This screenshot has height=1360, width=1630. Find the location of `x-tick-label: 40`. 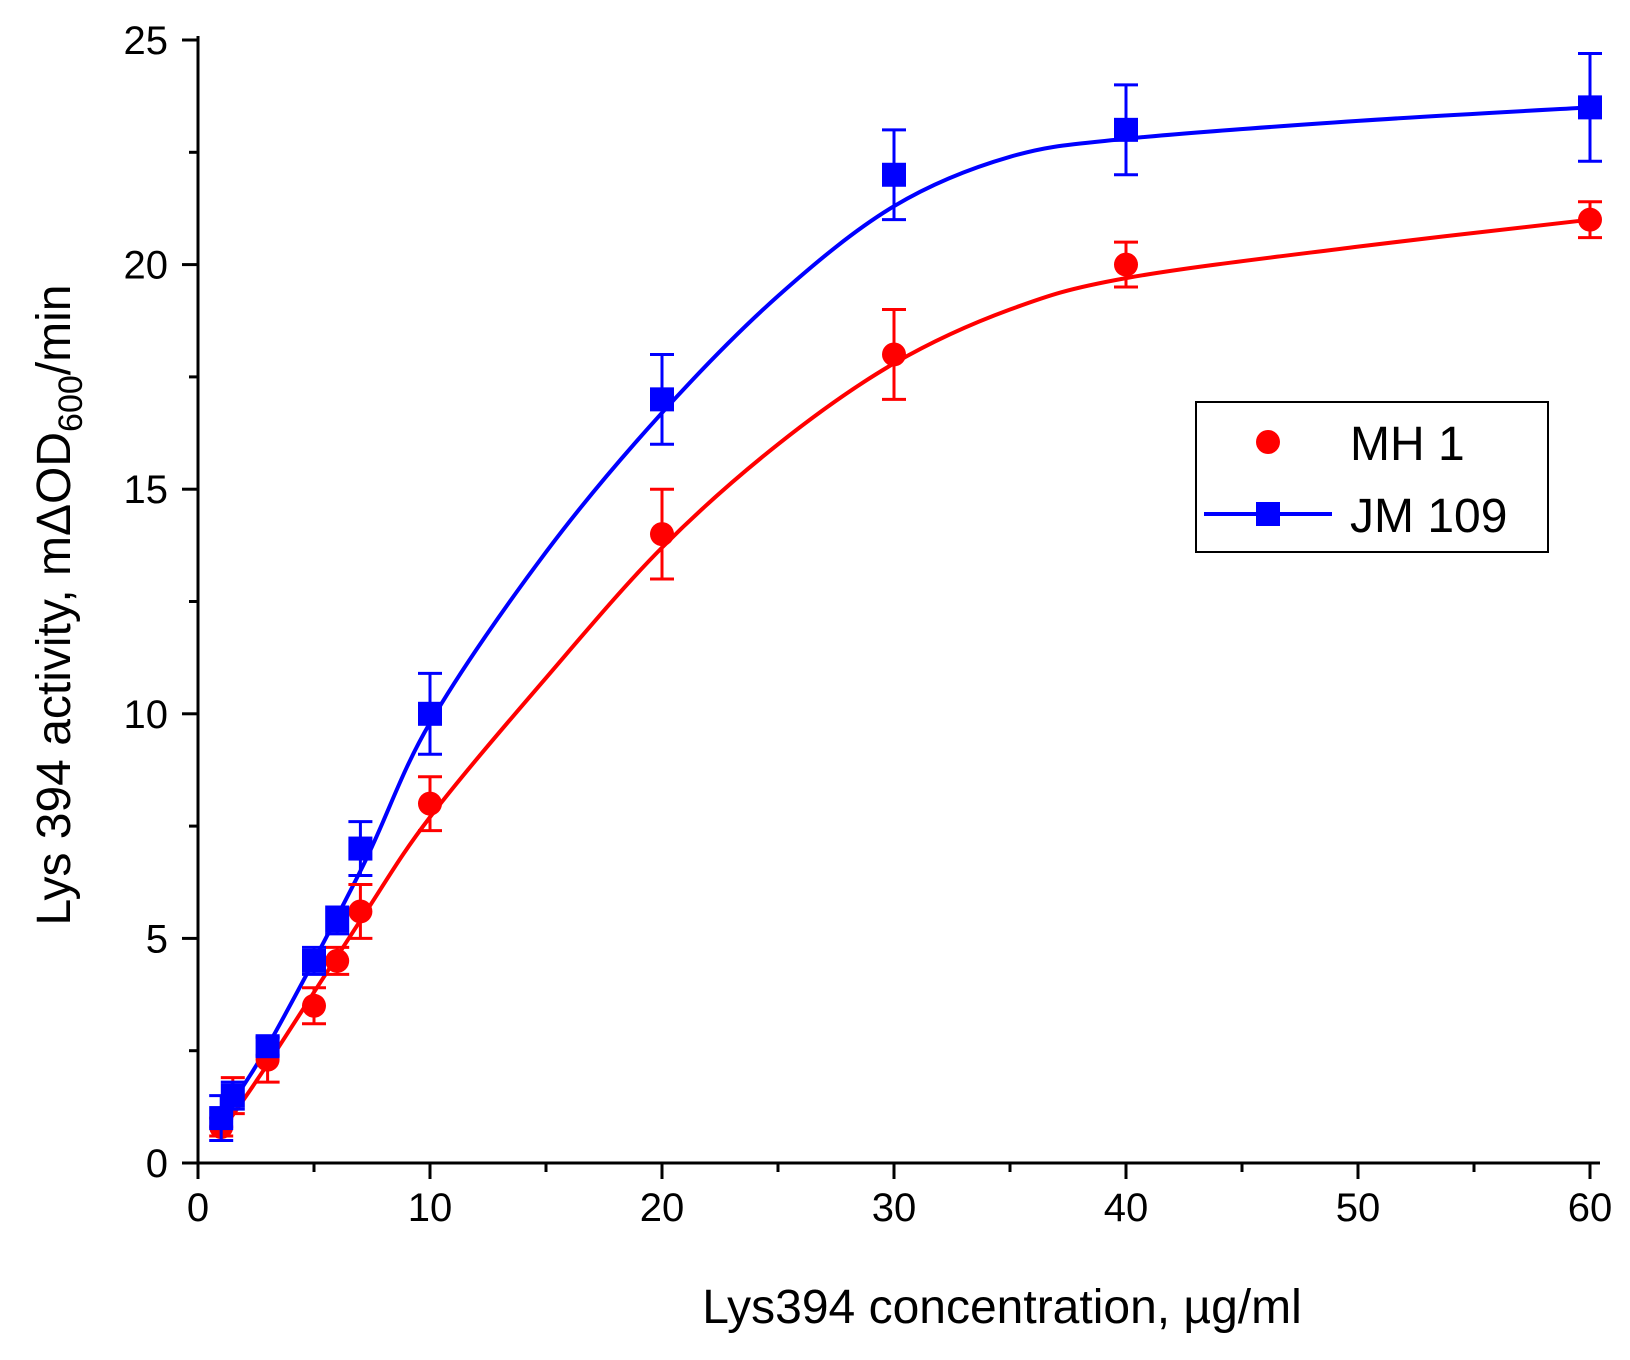

x-tick-label: 40 is located at coordinates (1126, 1208).